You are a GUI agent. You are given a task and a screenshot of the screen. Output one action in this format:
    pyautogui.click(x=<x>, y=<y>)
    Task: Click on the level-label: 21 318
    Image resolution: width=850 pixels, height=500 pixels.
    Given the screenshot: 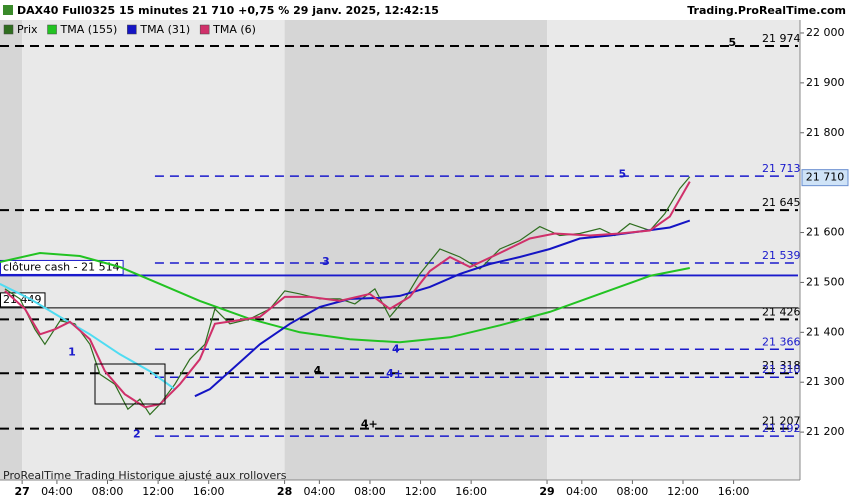 What is the action you would take?
    pyautogui.click(x=781, y=365)
    